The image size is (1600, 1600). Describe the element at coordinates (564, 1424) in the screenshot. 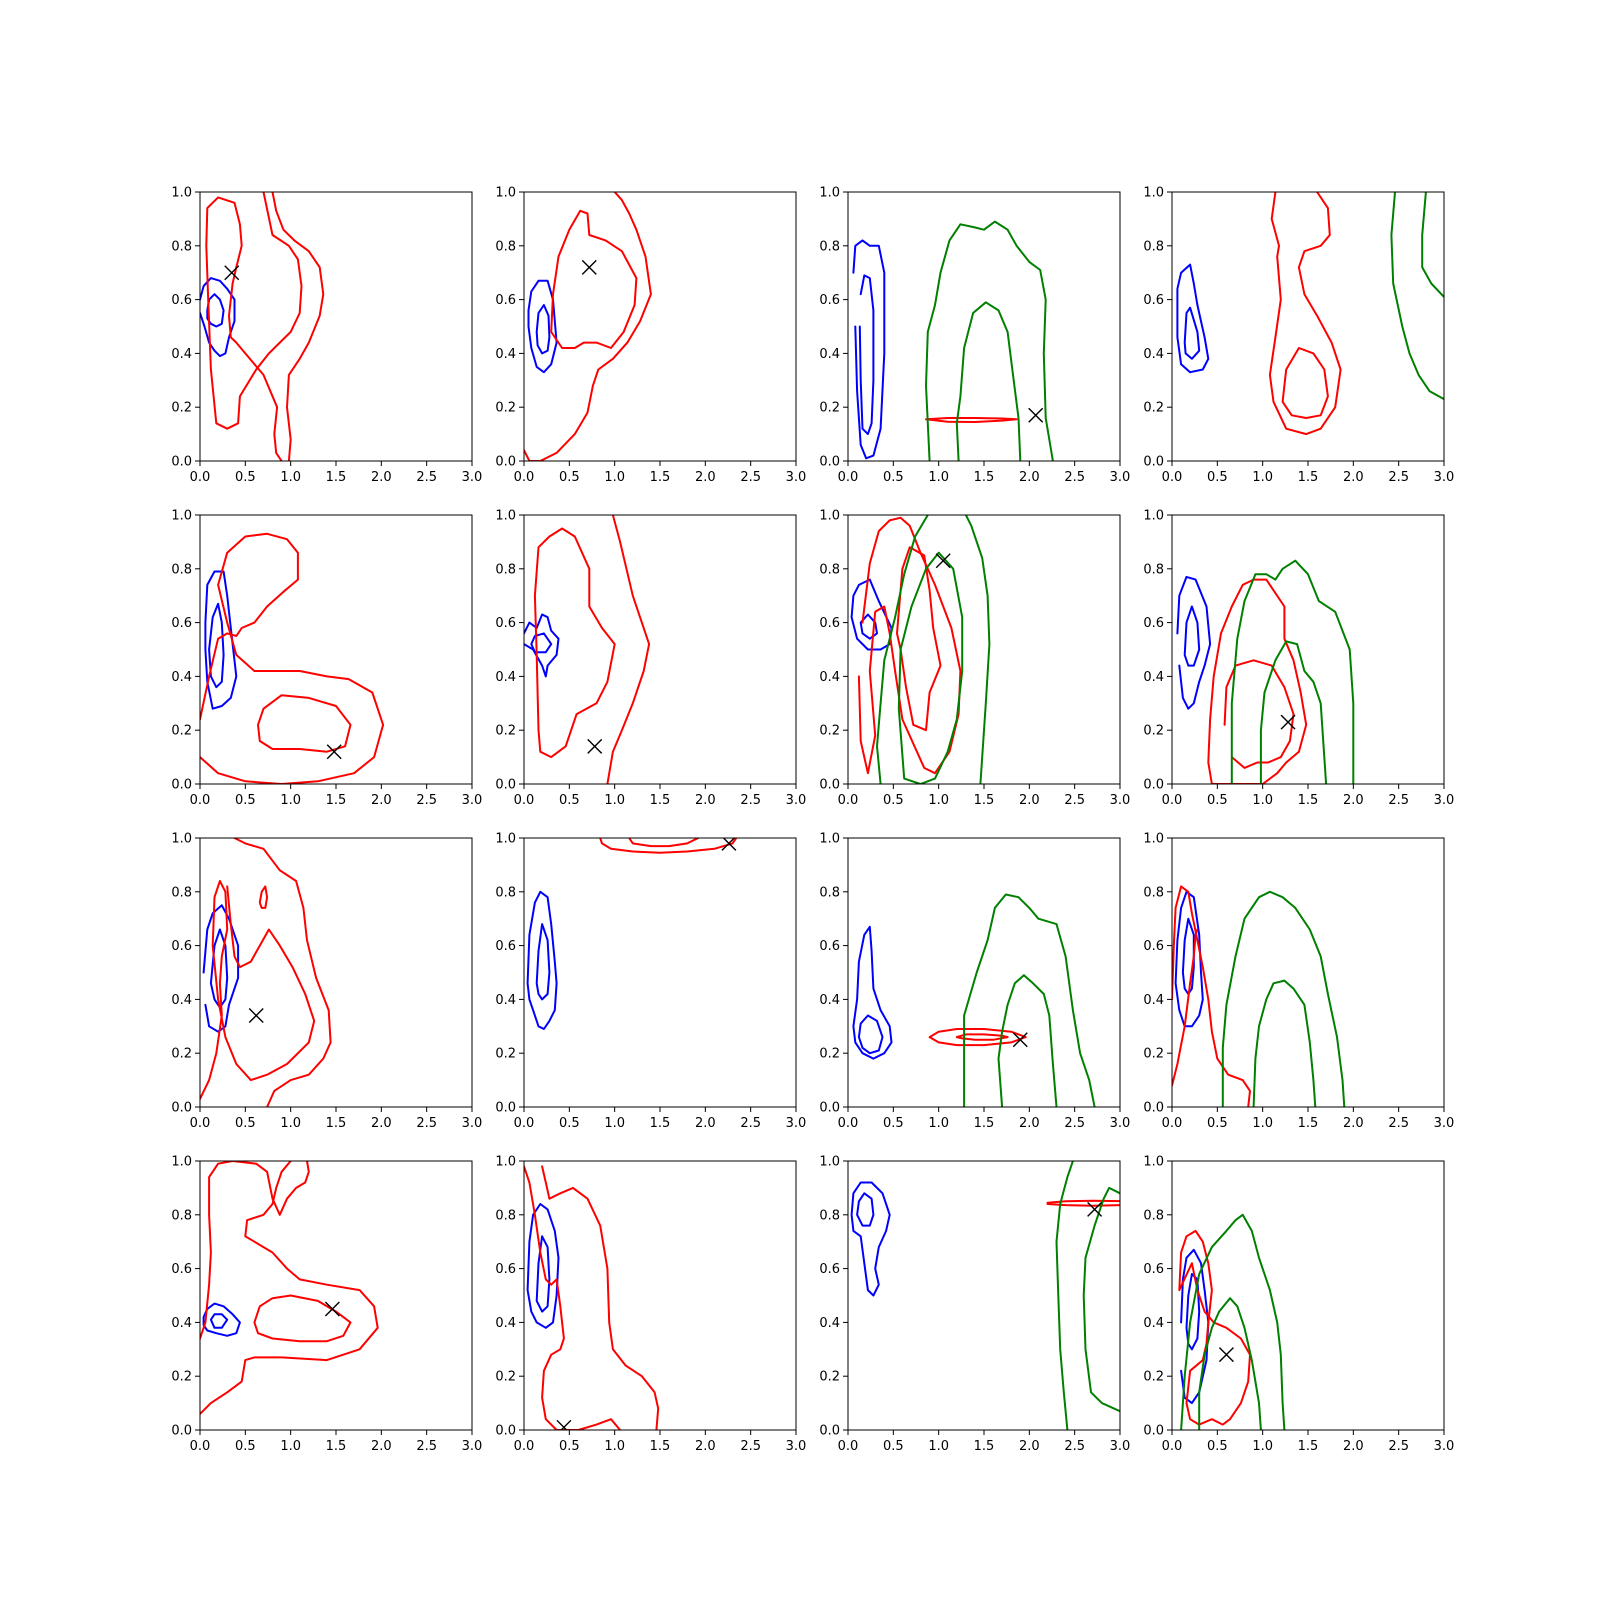

I see `x-marker` at that location.